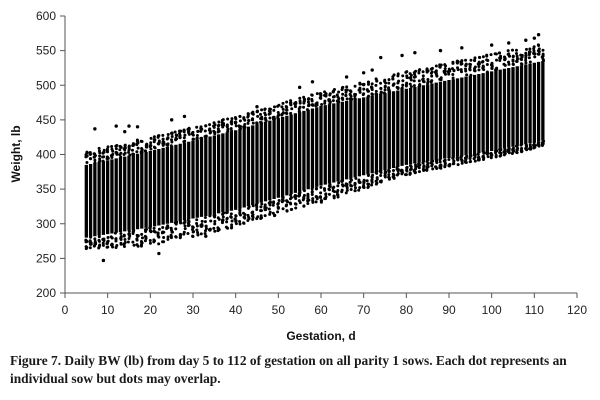 The width and height of the screenshot is (600, 400). What do you see at coordinates (364, 310) in the screenshot?
I see `x-tick-label: 70` at bounding box center [364, 310].